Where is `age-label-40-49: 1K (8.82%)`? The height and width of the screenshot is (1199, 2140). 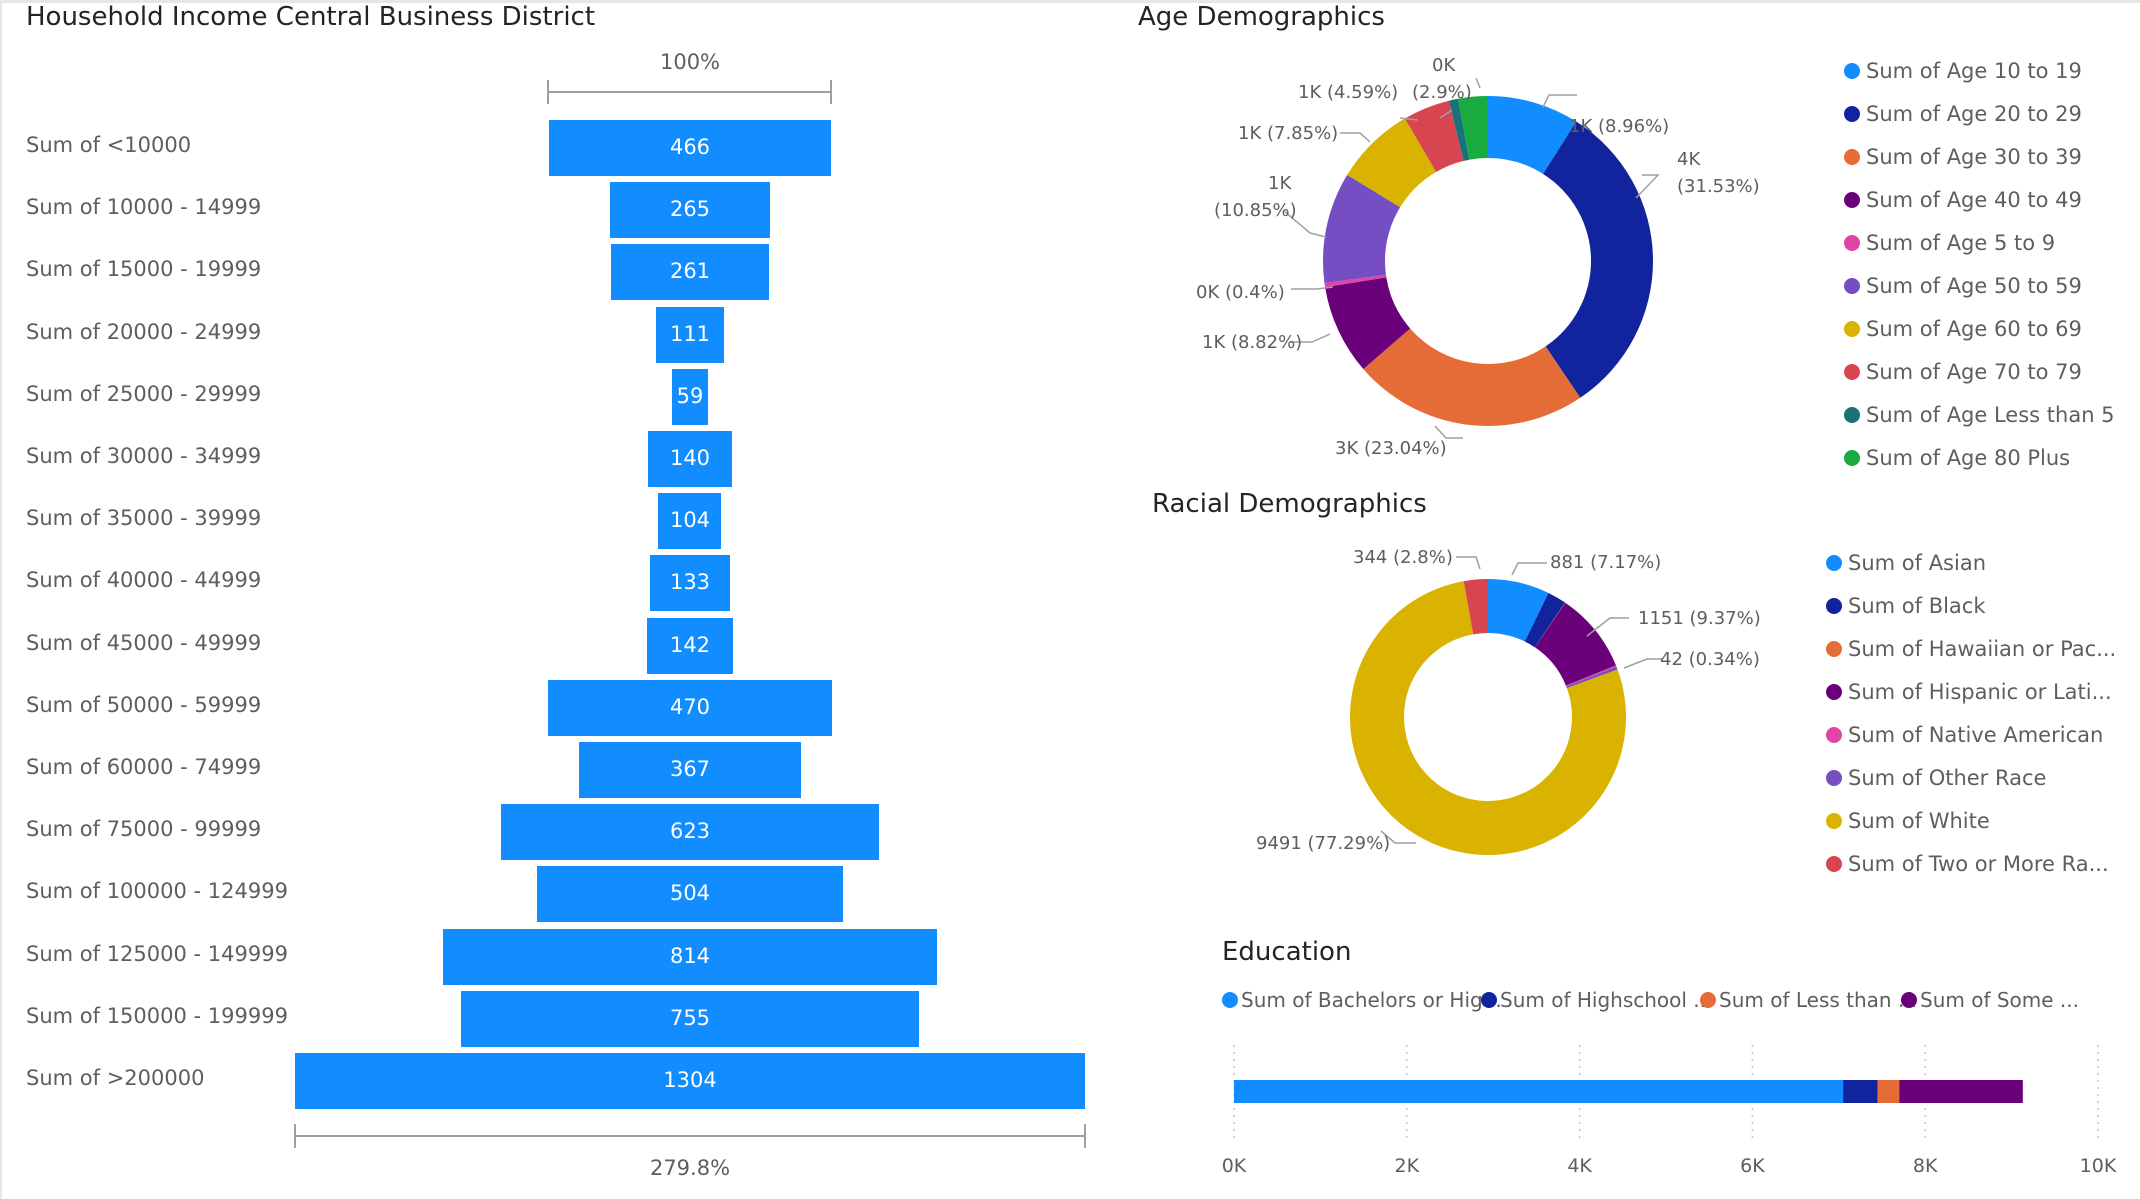
age-label-40-49: 1K (8.82%) is located at coordinates (1252, 342).